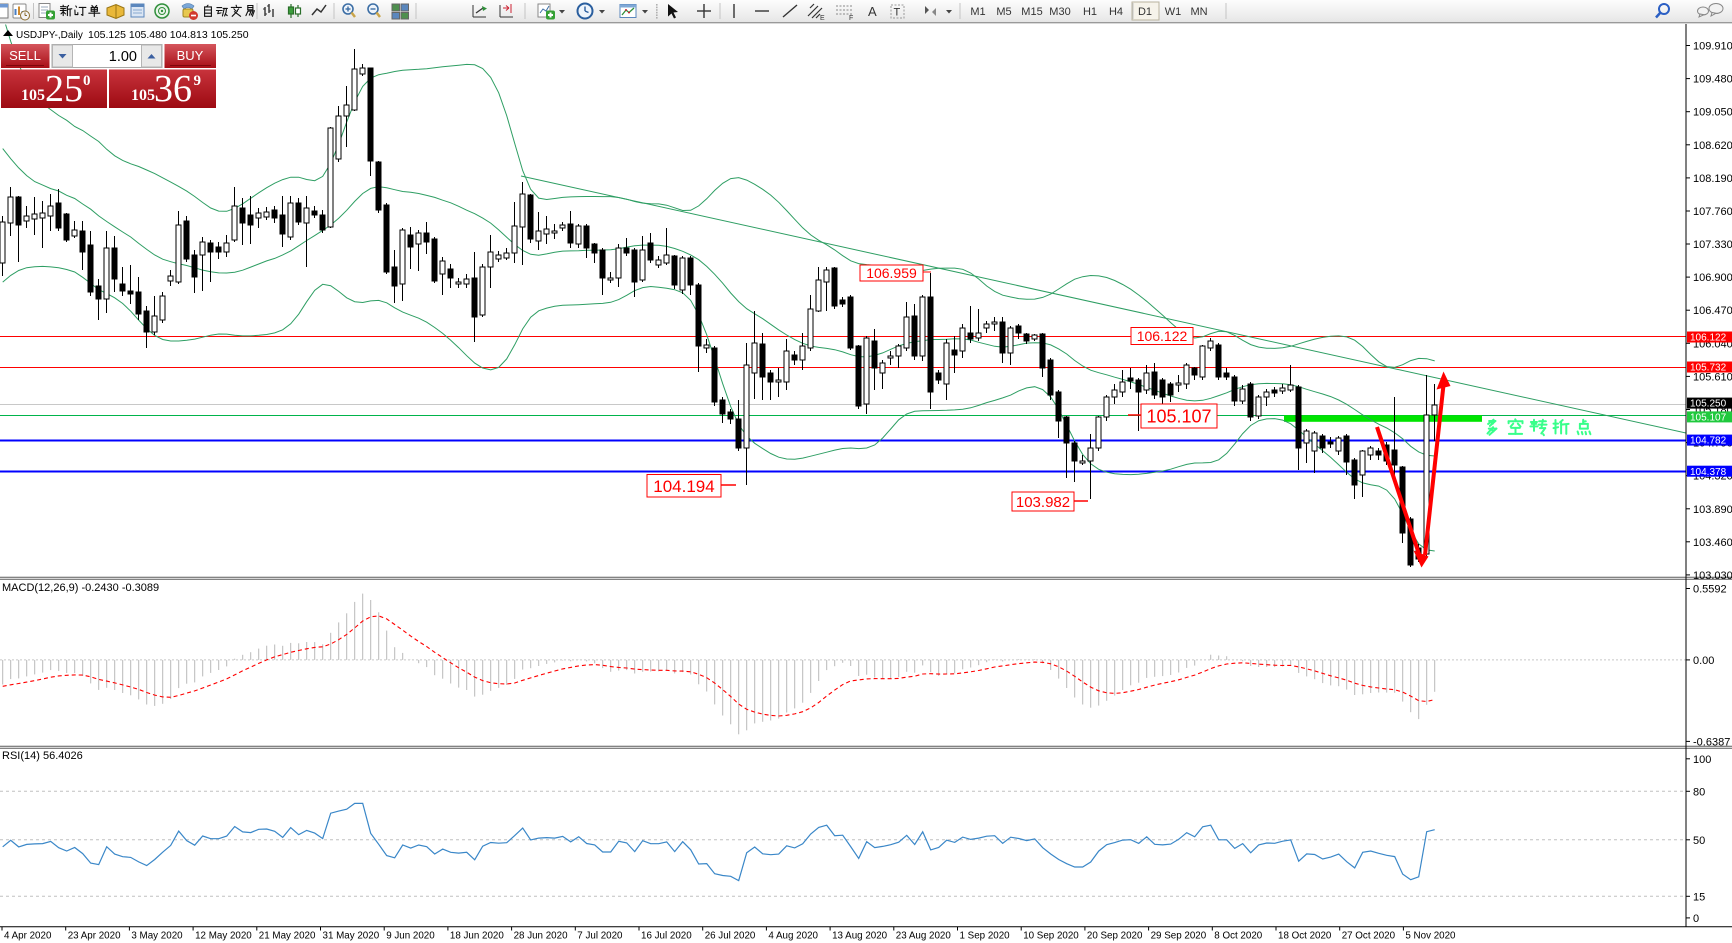 This screenshot has width=1732, height=943. What do you see at coordinates (25, 55) in the screenshot?
I see `svg-text: SELL` at bounding box center [25, 55].